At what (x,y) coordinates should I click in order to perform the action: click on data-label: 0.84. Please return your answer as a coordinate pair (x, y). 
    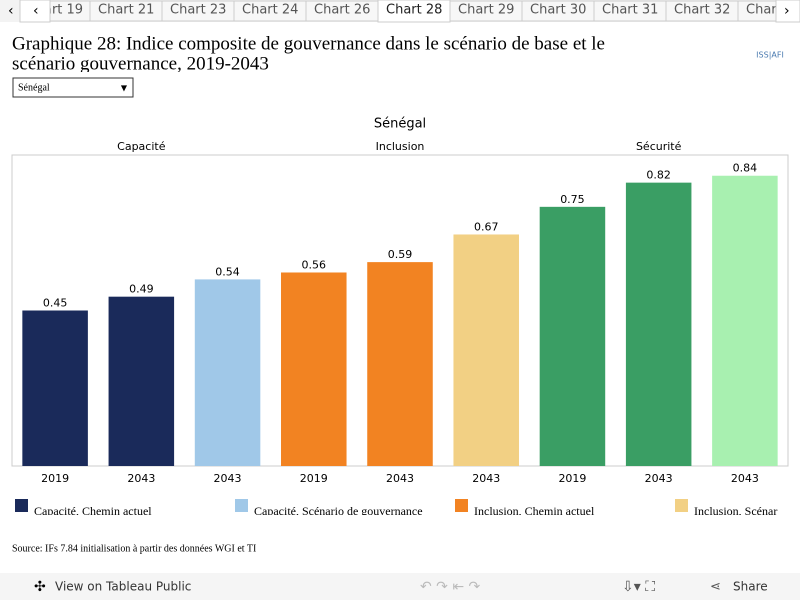
    Looking at the image, I should click on (745, 168).